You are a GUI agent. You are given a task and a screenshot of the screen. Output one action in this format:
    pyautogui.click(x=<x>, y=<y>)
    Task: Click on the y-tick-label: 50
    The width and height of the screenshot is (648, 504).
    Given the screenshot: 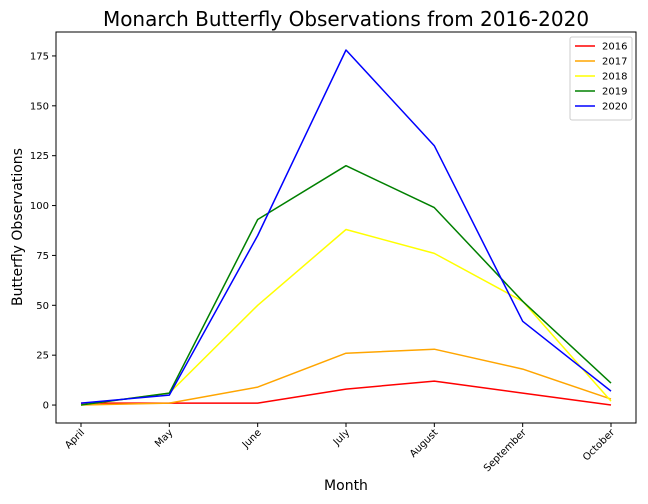 What is the action you would take?
    pyautogui.click(x=42, y=306)
    